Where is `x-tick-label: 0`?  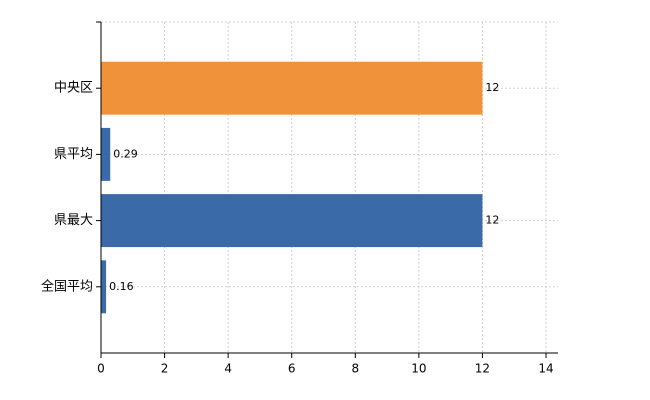
x-tick-label: 0 is located at coordinates (101, 369).